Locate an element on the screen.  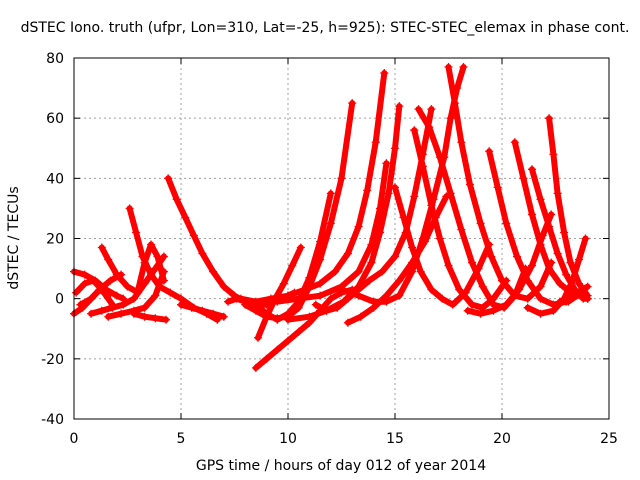
series-arc-j is located at coordinates (151, 267).